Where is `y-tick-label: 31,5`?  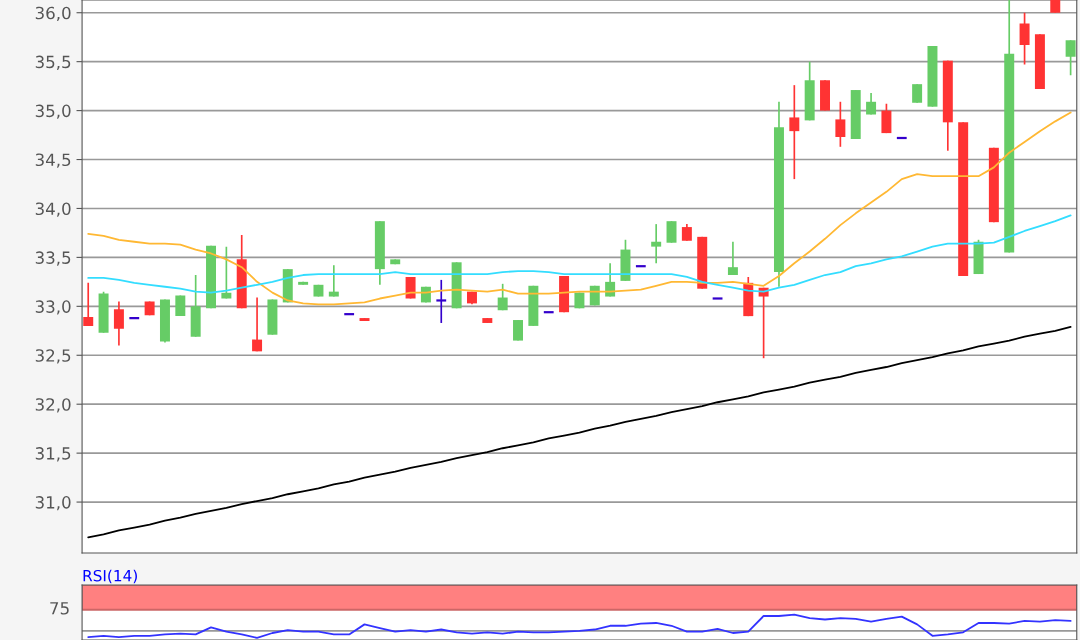
y-tick-label: 31,5 is located at coordinates (53, 454).